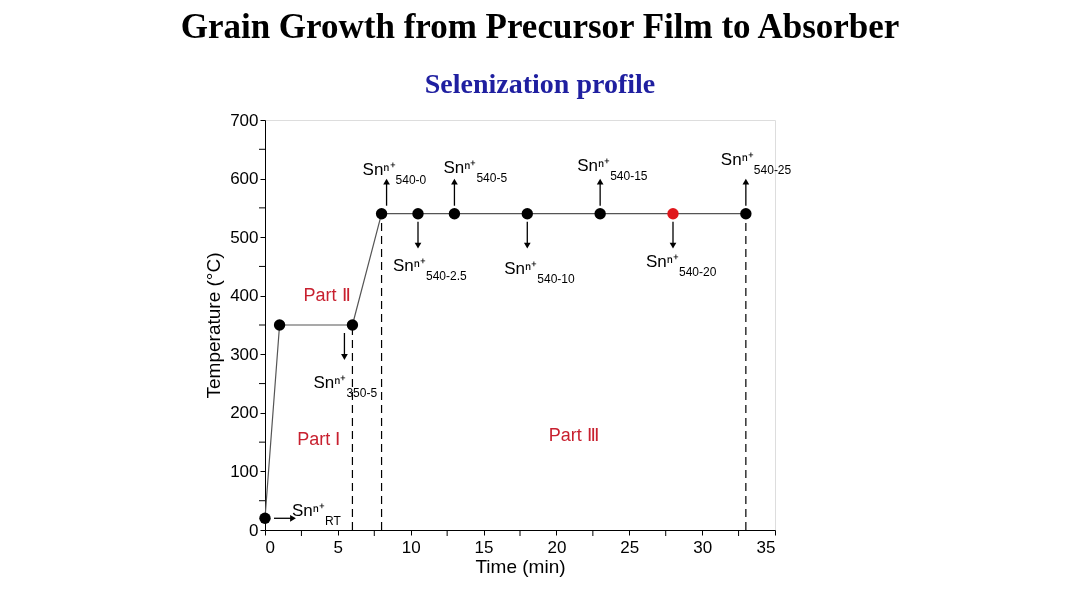 Image resolution: width=1080 pixels, height=608 pixels. I want to click on x-tick-label: 35, so click(766, 547).